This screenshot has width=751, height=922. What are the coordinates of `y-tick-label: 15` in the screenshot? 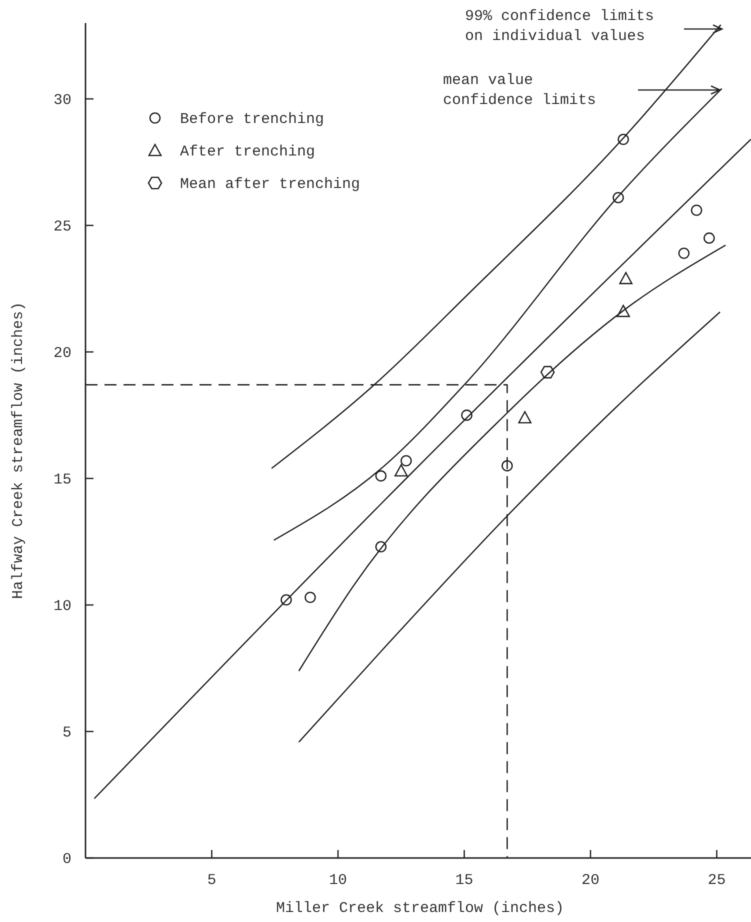 It's located at (62, 479).